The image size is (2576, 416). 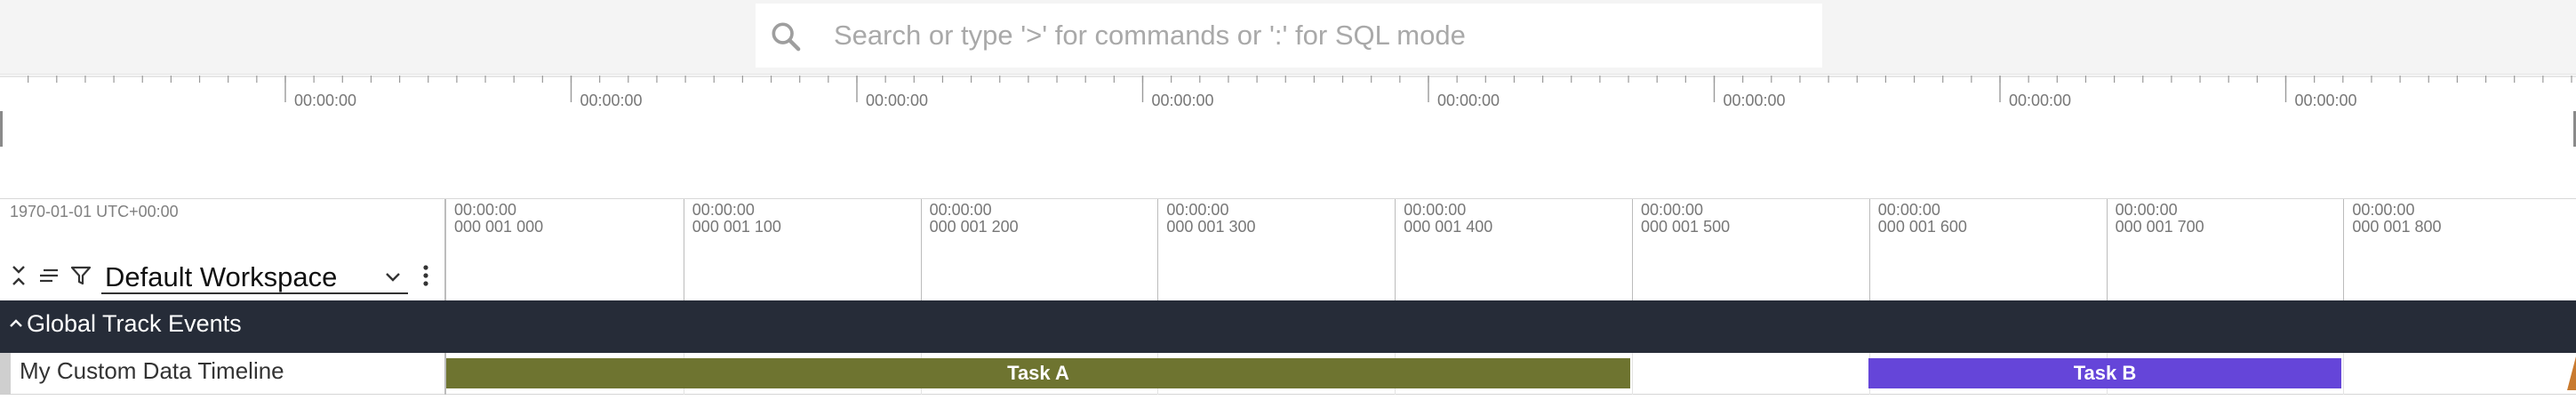 What do you see at coordinates (1288, 326) in the screenshot?
I see `track-group-header: Global Track Events` at bounding box center [1288, 326].